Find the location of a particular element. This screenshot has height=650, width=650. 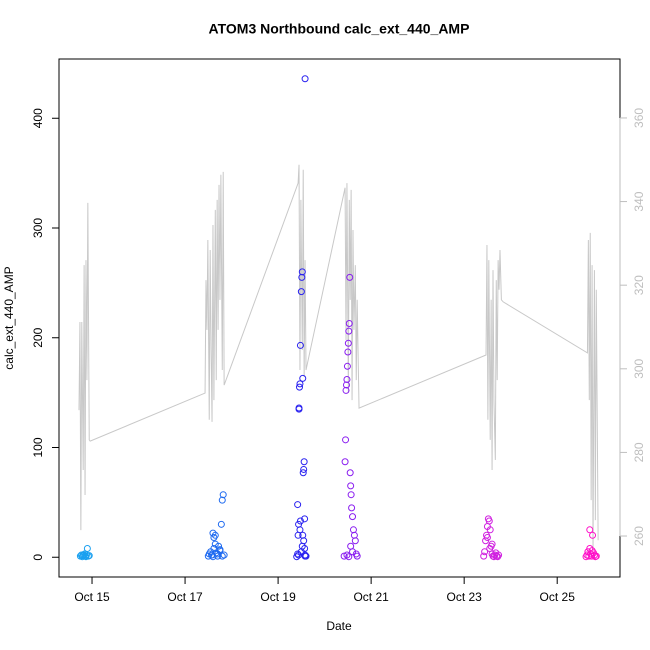

x-tick-label: Oct 17 is located at coordinates (185, 597).